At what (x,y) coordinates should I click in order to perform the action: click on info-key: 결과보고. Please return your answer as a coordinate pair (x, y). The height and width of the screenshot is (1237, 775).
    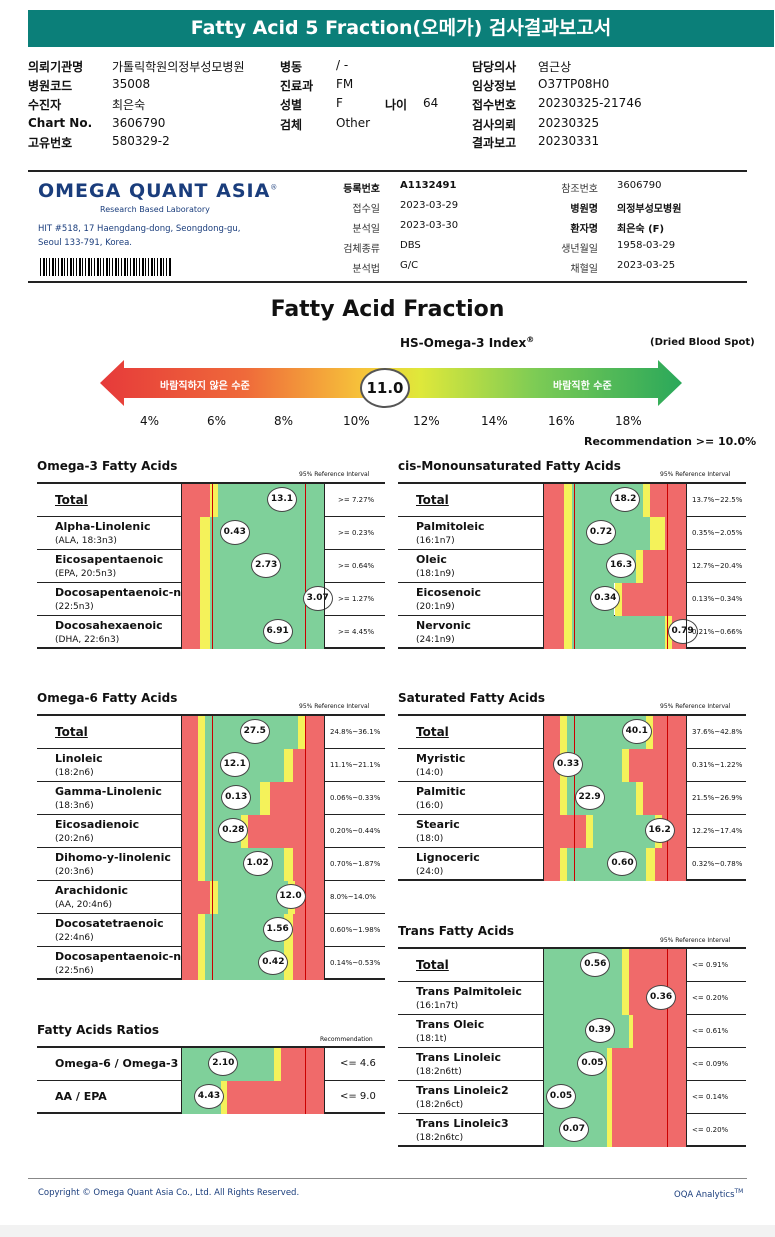
    Looking at the image, I should click on (494, 143).